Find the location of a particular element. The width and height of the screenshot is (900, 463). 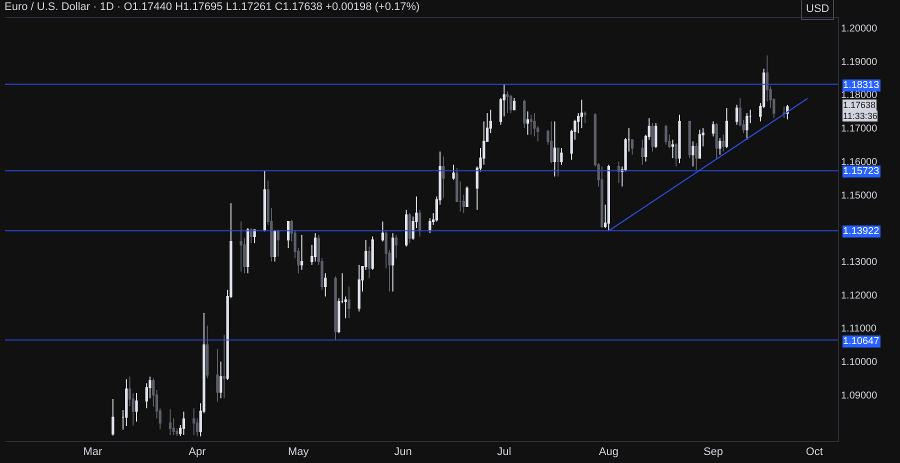

y-tick-label: 1.12000 is located at coordinates (859, 296).